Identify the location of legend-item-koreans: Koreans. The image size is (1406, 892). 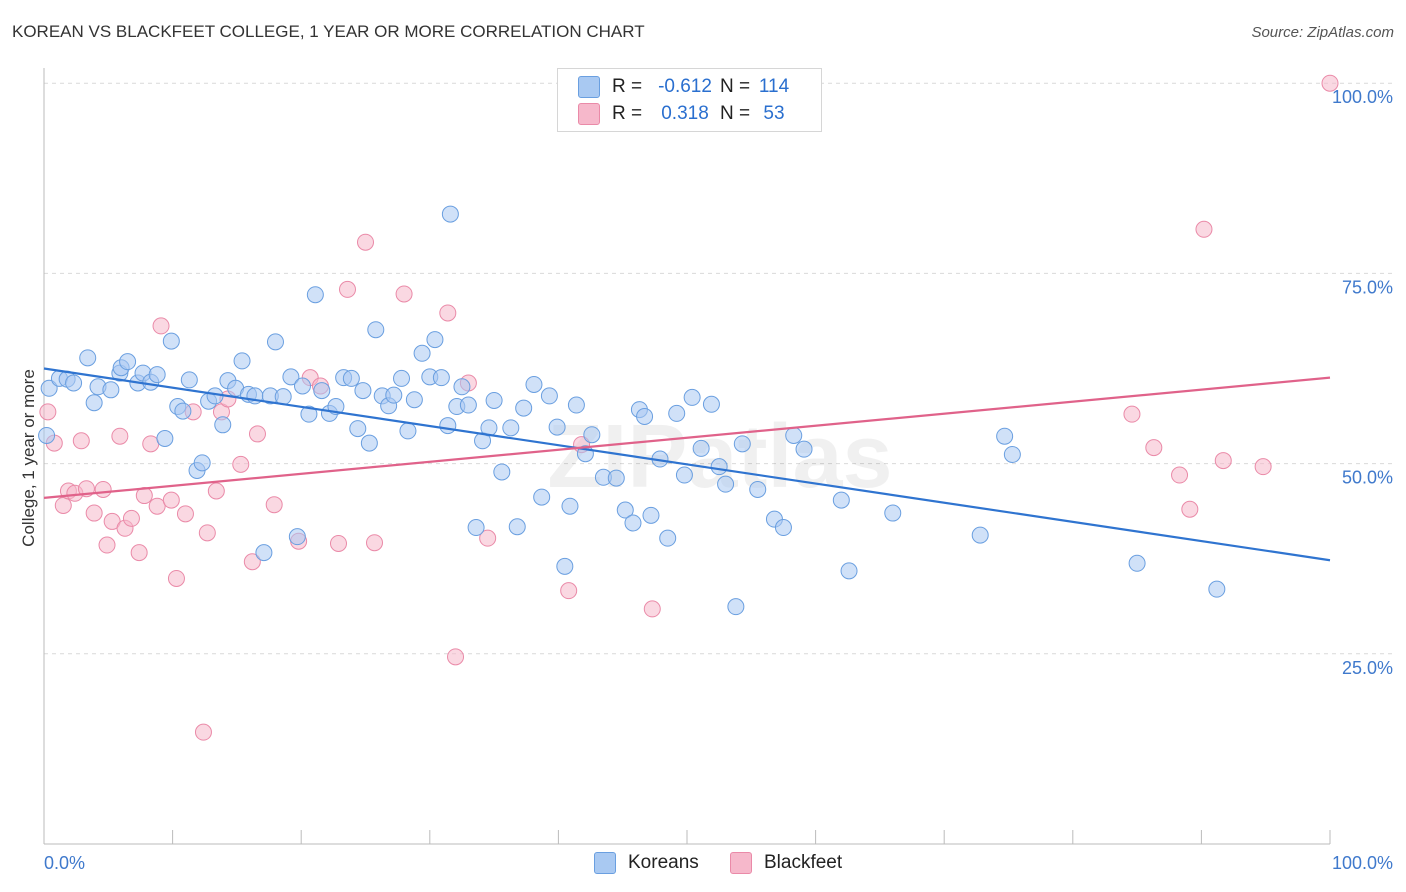
(646, 863).